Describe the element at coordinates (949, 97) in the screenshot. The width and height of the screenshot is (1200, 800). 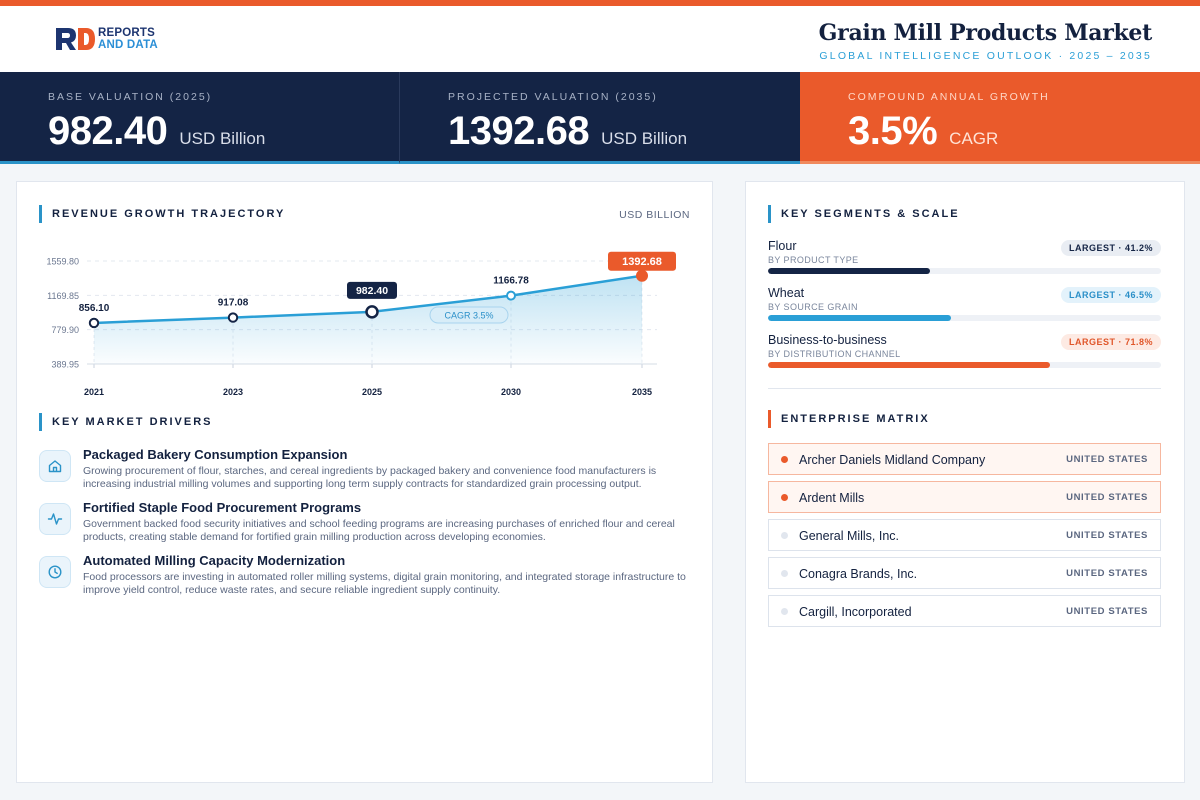
I see `kpi-label: COMPOUND ANNUAL GROWTH` at that location.